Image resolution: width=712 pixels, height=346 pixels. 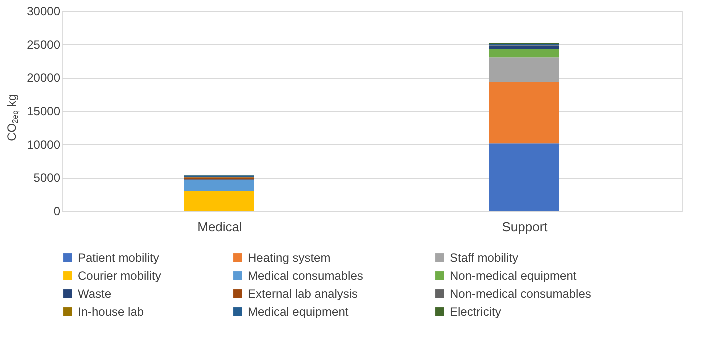 I want to click on legend-label: Courier mobility, so click(x=120, y=276).